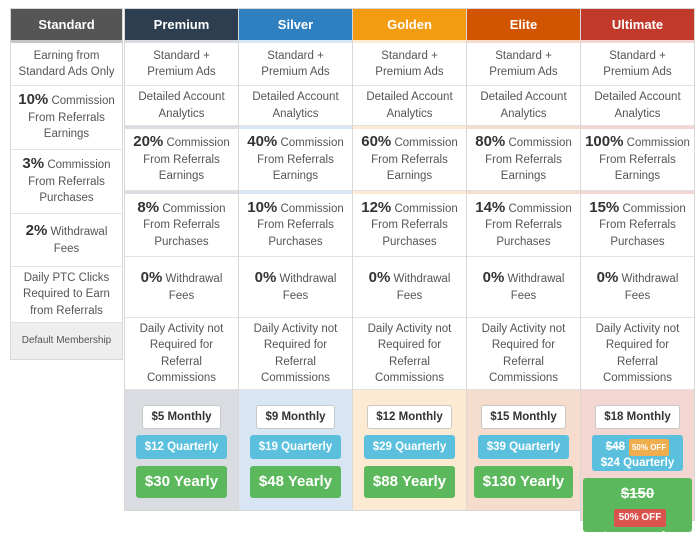 The image size is (700, 545). I want to click on feature-referral-purchases: 12% Commission From Referrals Purchases, so click(409, 225).